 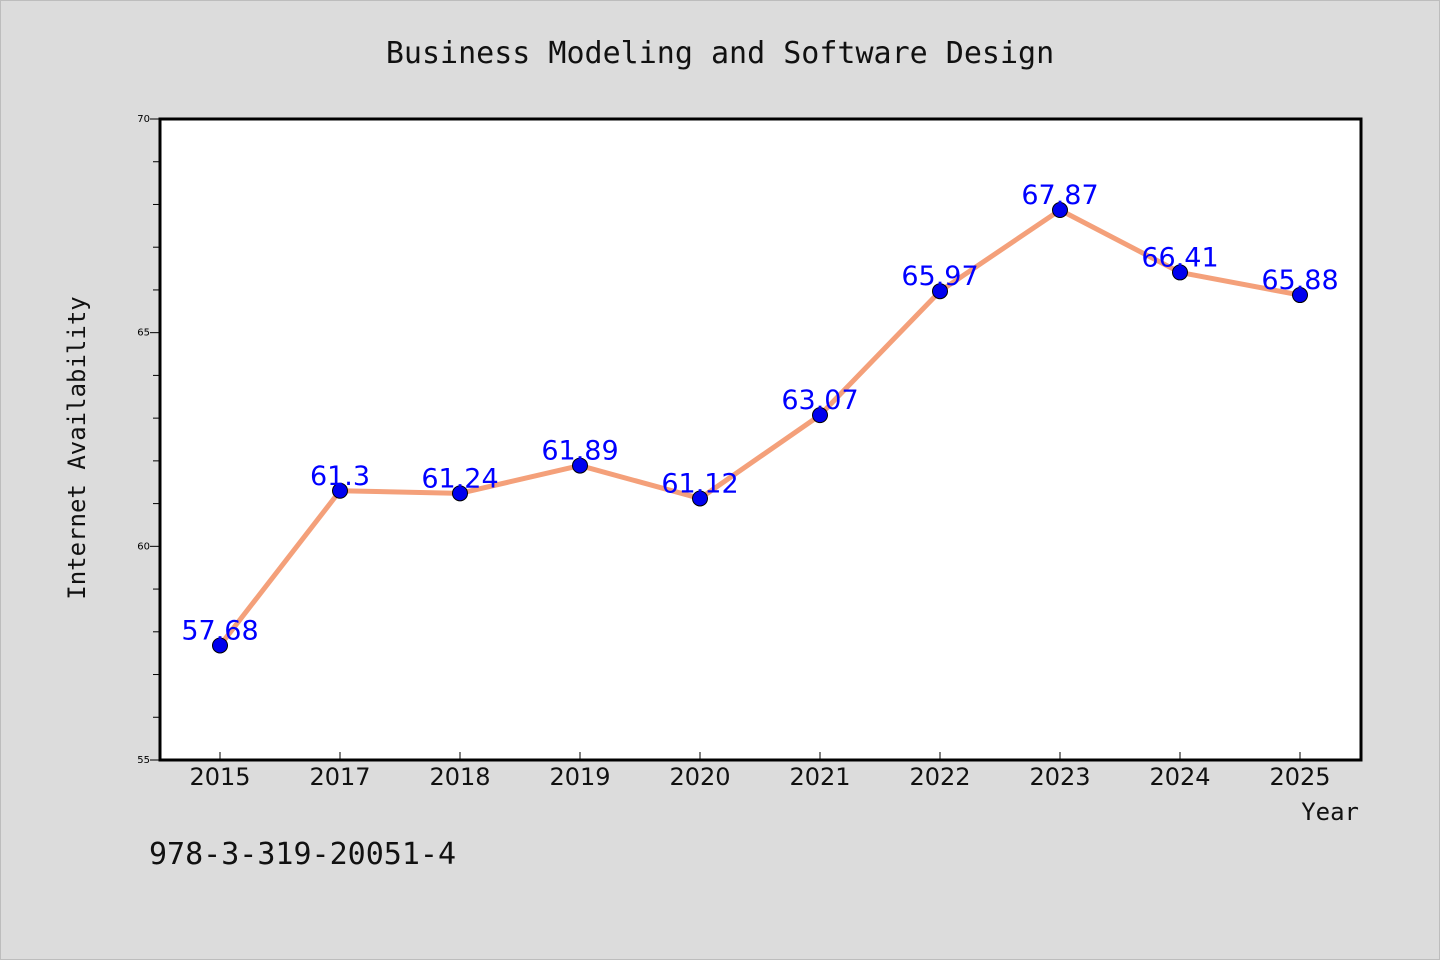 What do you see at coordinates (1299, 777) in the screenshot?
I see `x-tick-label: 2025` at bounding box center [1299, 777].